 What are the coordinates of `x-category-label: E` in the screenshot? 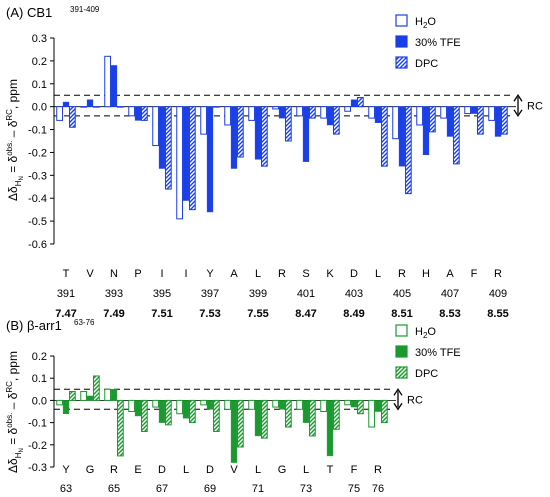 It's located at (137, 470).